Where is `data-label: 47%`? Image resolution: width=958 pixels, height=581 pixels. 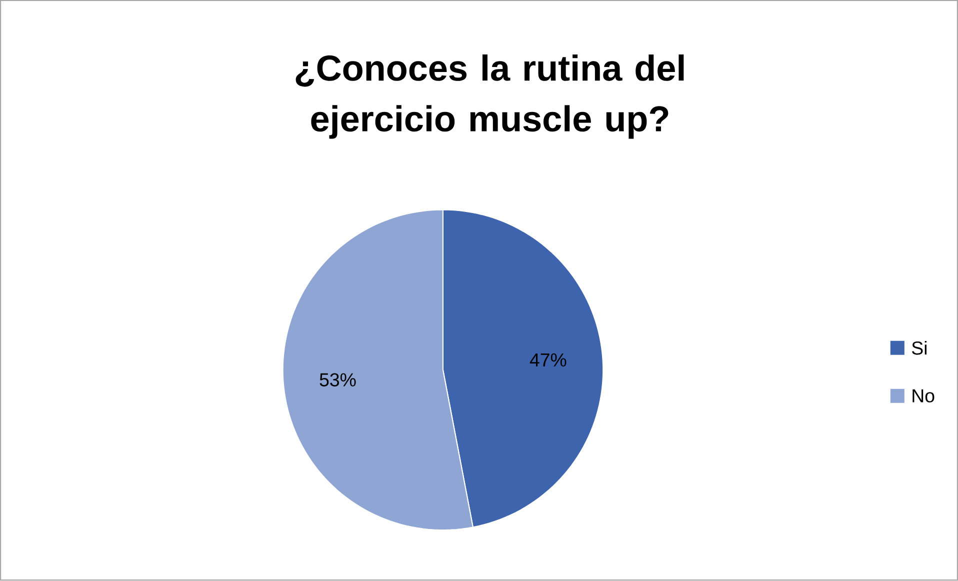 data-label: 47% is located at coordinates (548, 360).